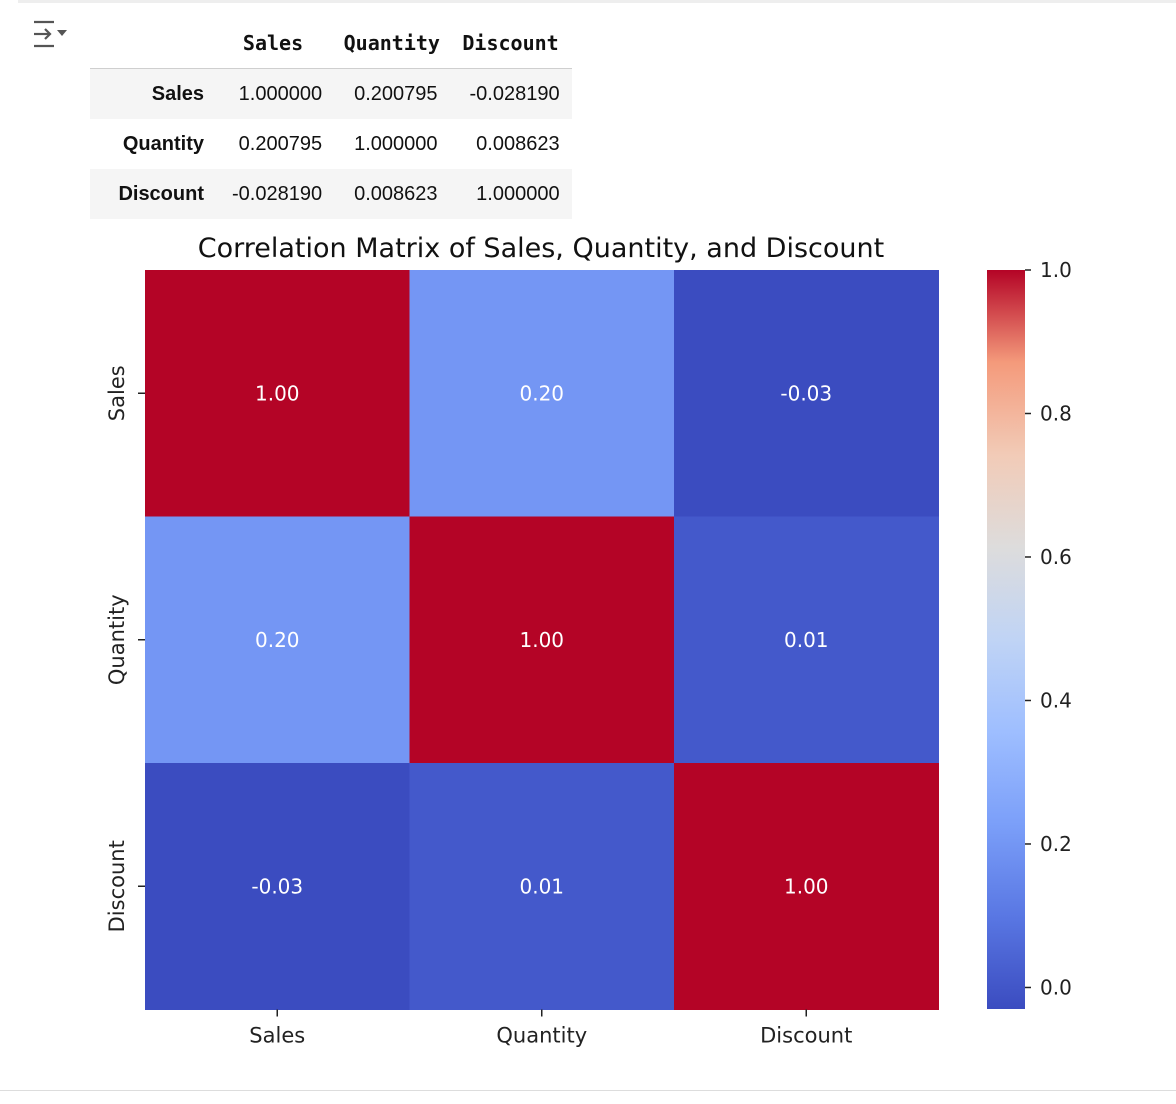 This screenshot has height=1104, width=1176. I want to click on row-header: Discount, so click(161, 193).